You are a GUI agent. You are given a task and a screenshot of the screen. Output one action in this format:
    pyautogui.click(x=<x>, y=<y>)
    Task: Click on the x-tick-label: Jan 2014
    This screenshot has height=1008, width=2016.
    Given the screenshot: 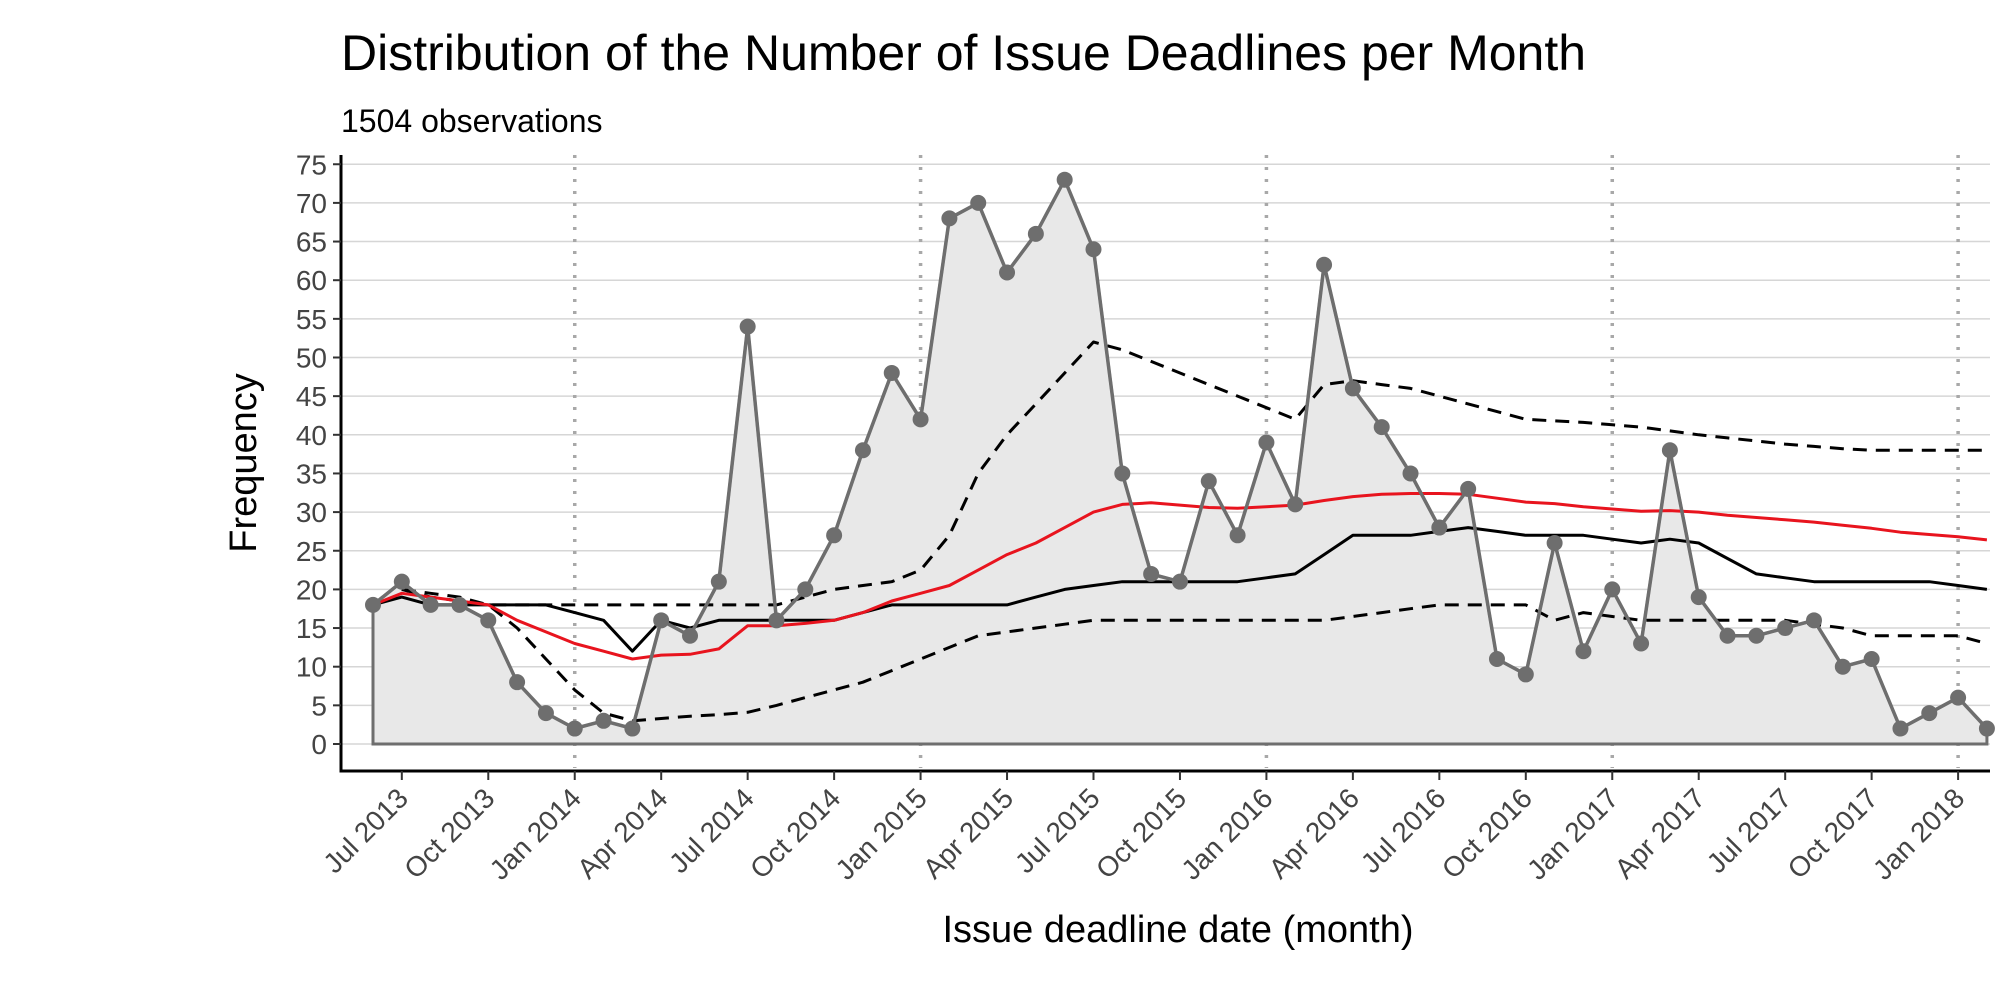 What is the action you would take?
    pyautogui.click(x=535, y=833)
    